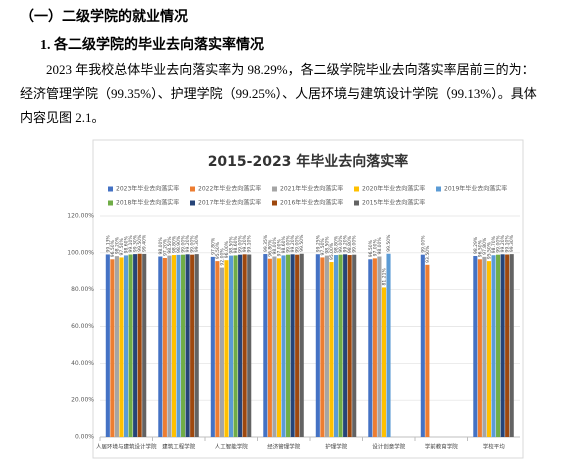  What do you see at coordinates (80, 252) in the screenshot?
I see `y-tick-label: 100.00%` at bounding box center [80, 252].